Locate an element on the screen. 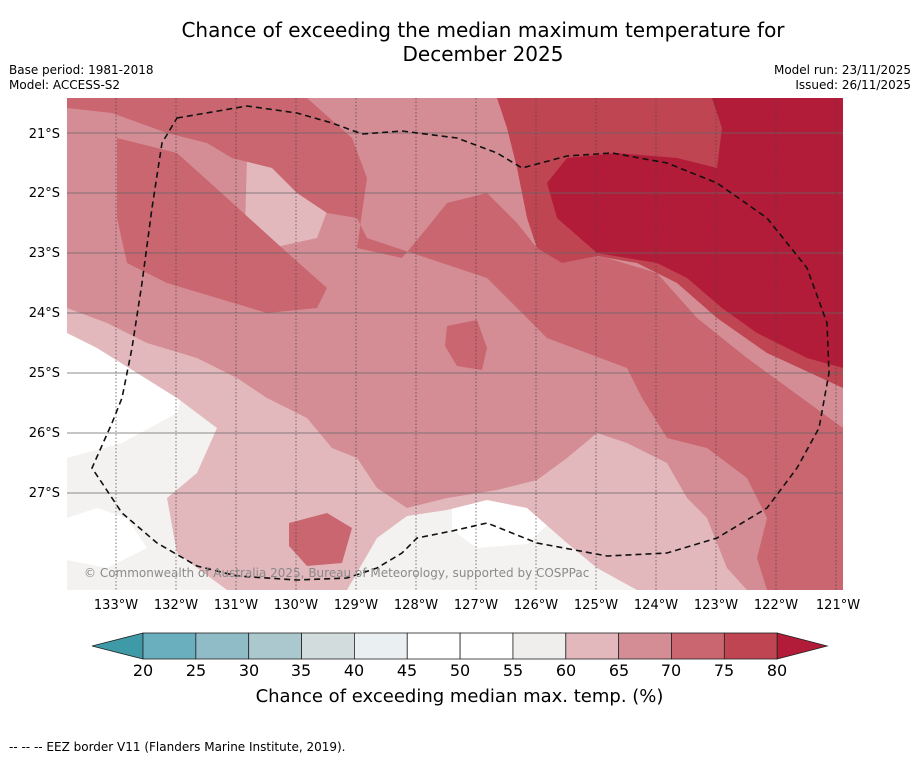 The image size is (919, 758). colorbar-arrow-low is located at coordinates (117, 646).